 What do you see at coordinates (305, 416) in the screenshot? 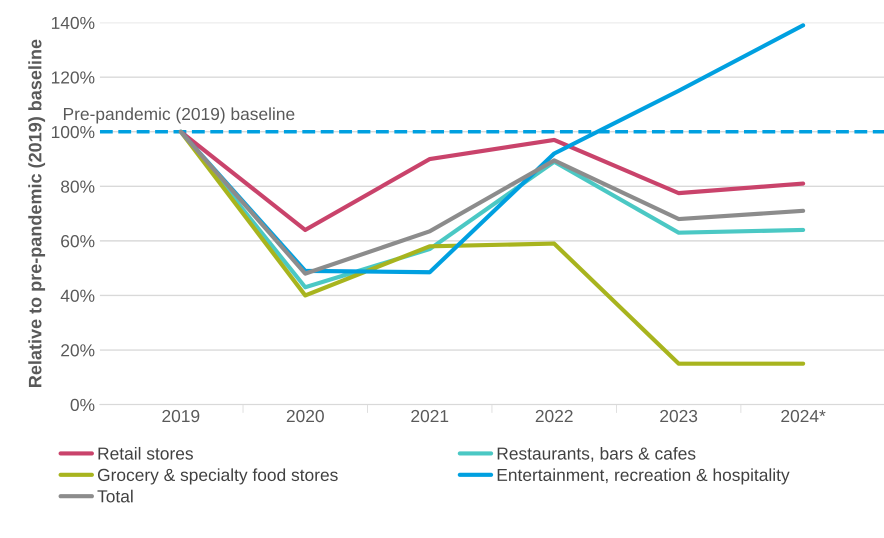
I see `x-tick-label: 2020` at bounding box center [305, 416].